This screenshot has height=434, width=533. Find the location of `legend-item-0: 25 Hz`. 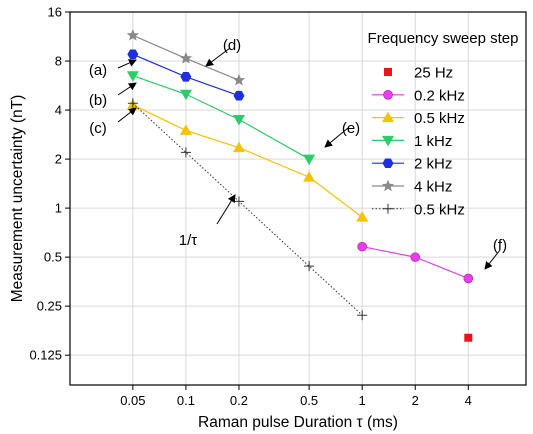

legend-item-0: 25 Hz is located at coordinates (418, 73).